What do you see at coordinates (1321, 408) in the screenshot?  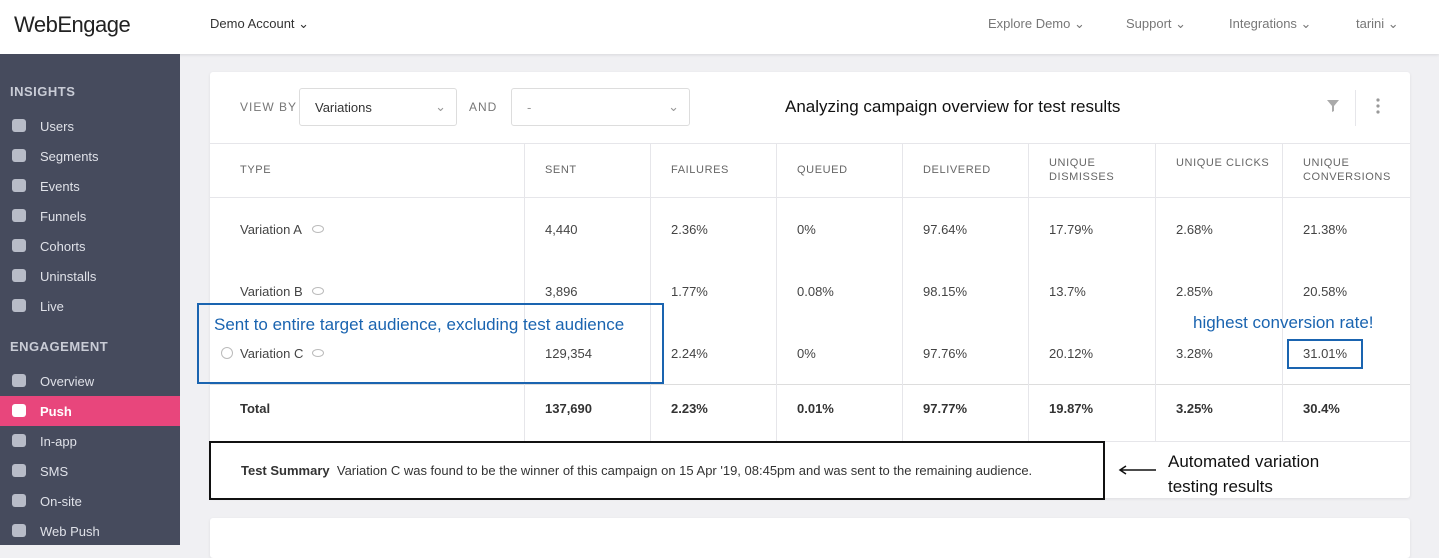 I see `total-value: 30.4%` at bounding box center [1321, 408].